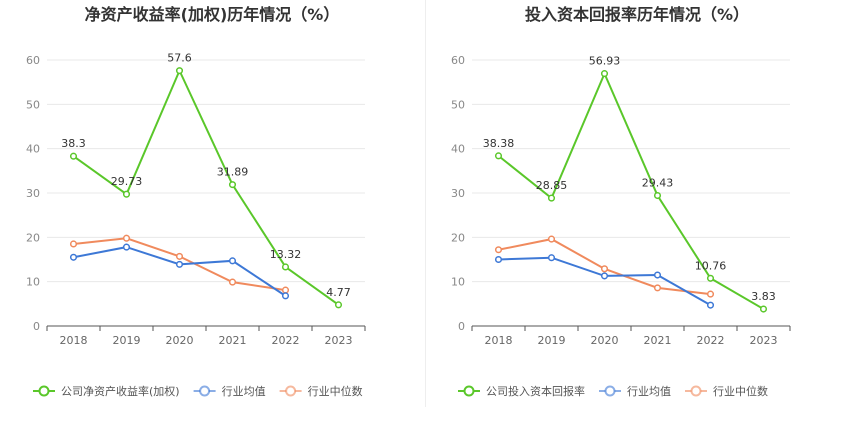 The height and width of the screenshot is (441, 850). Describe the element at coordinates (605, 61) in the screenshot. I see `data-label: 56.93` at that location.